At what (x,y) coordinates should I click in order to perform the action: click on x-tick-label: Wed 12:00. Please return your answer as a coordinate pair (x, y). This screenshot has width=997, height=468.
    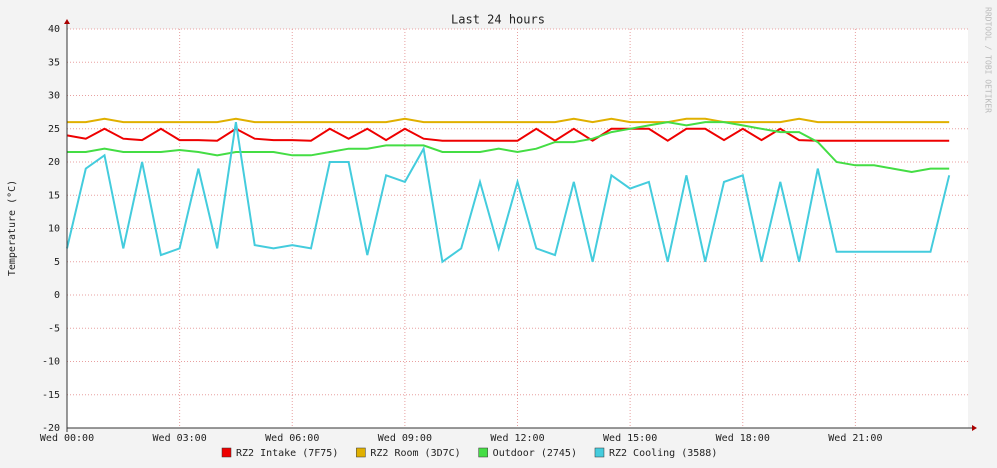
    Looking at the image, I should click on (517, 438).